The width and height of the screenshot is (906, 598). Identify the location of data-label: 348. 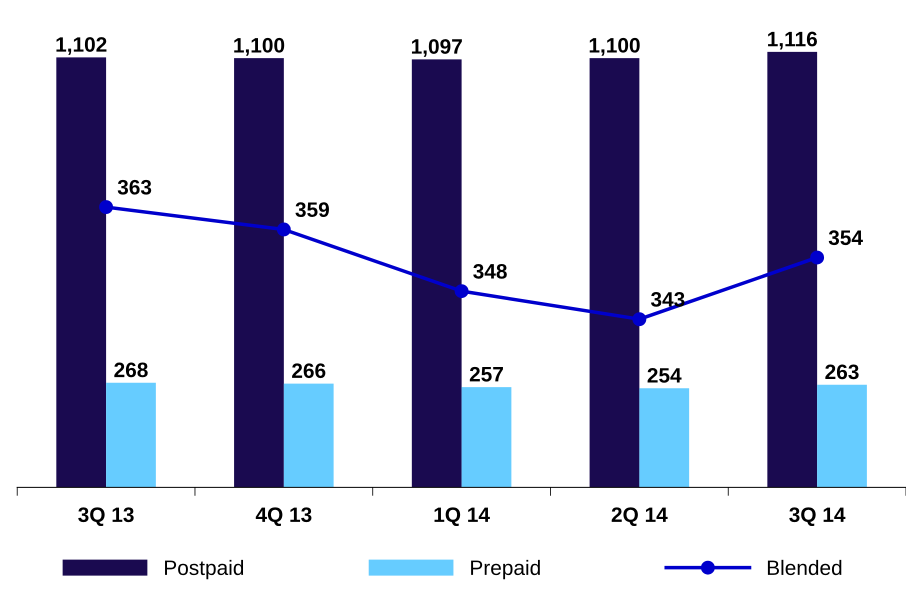
(490, 271).